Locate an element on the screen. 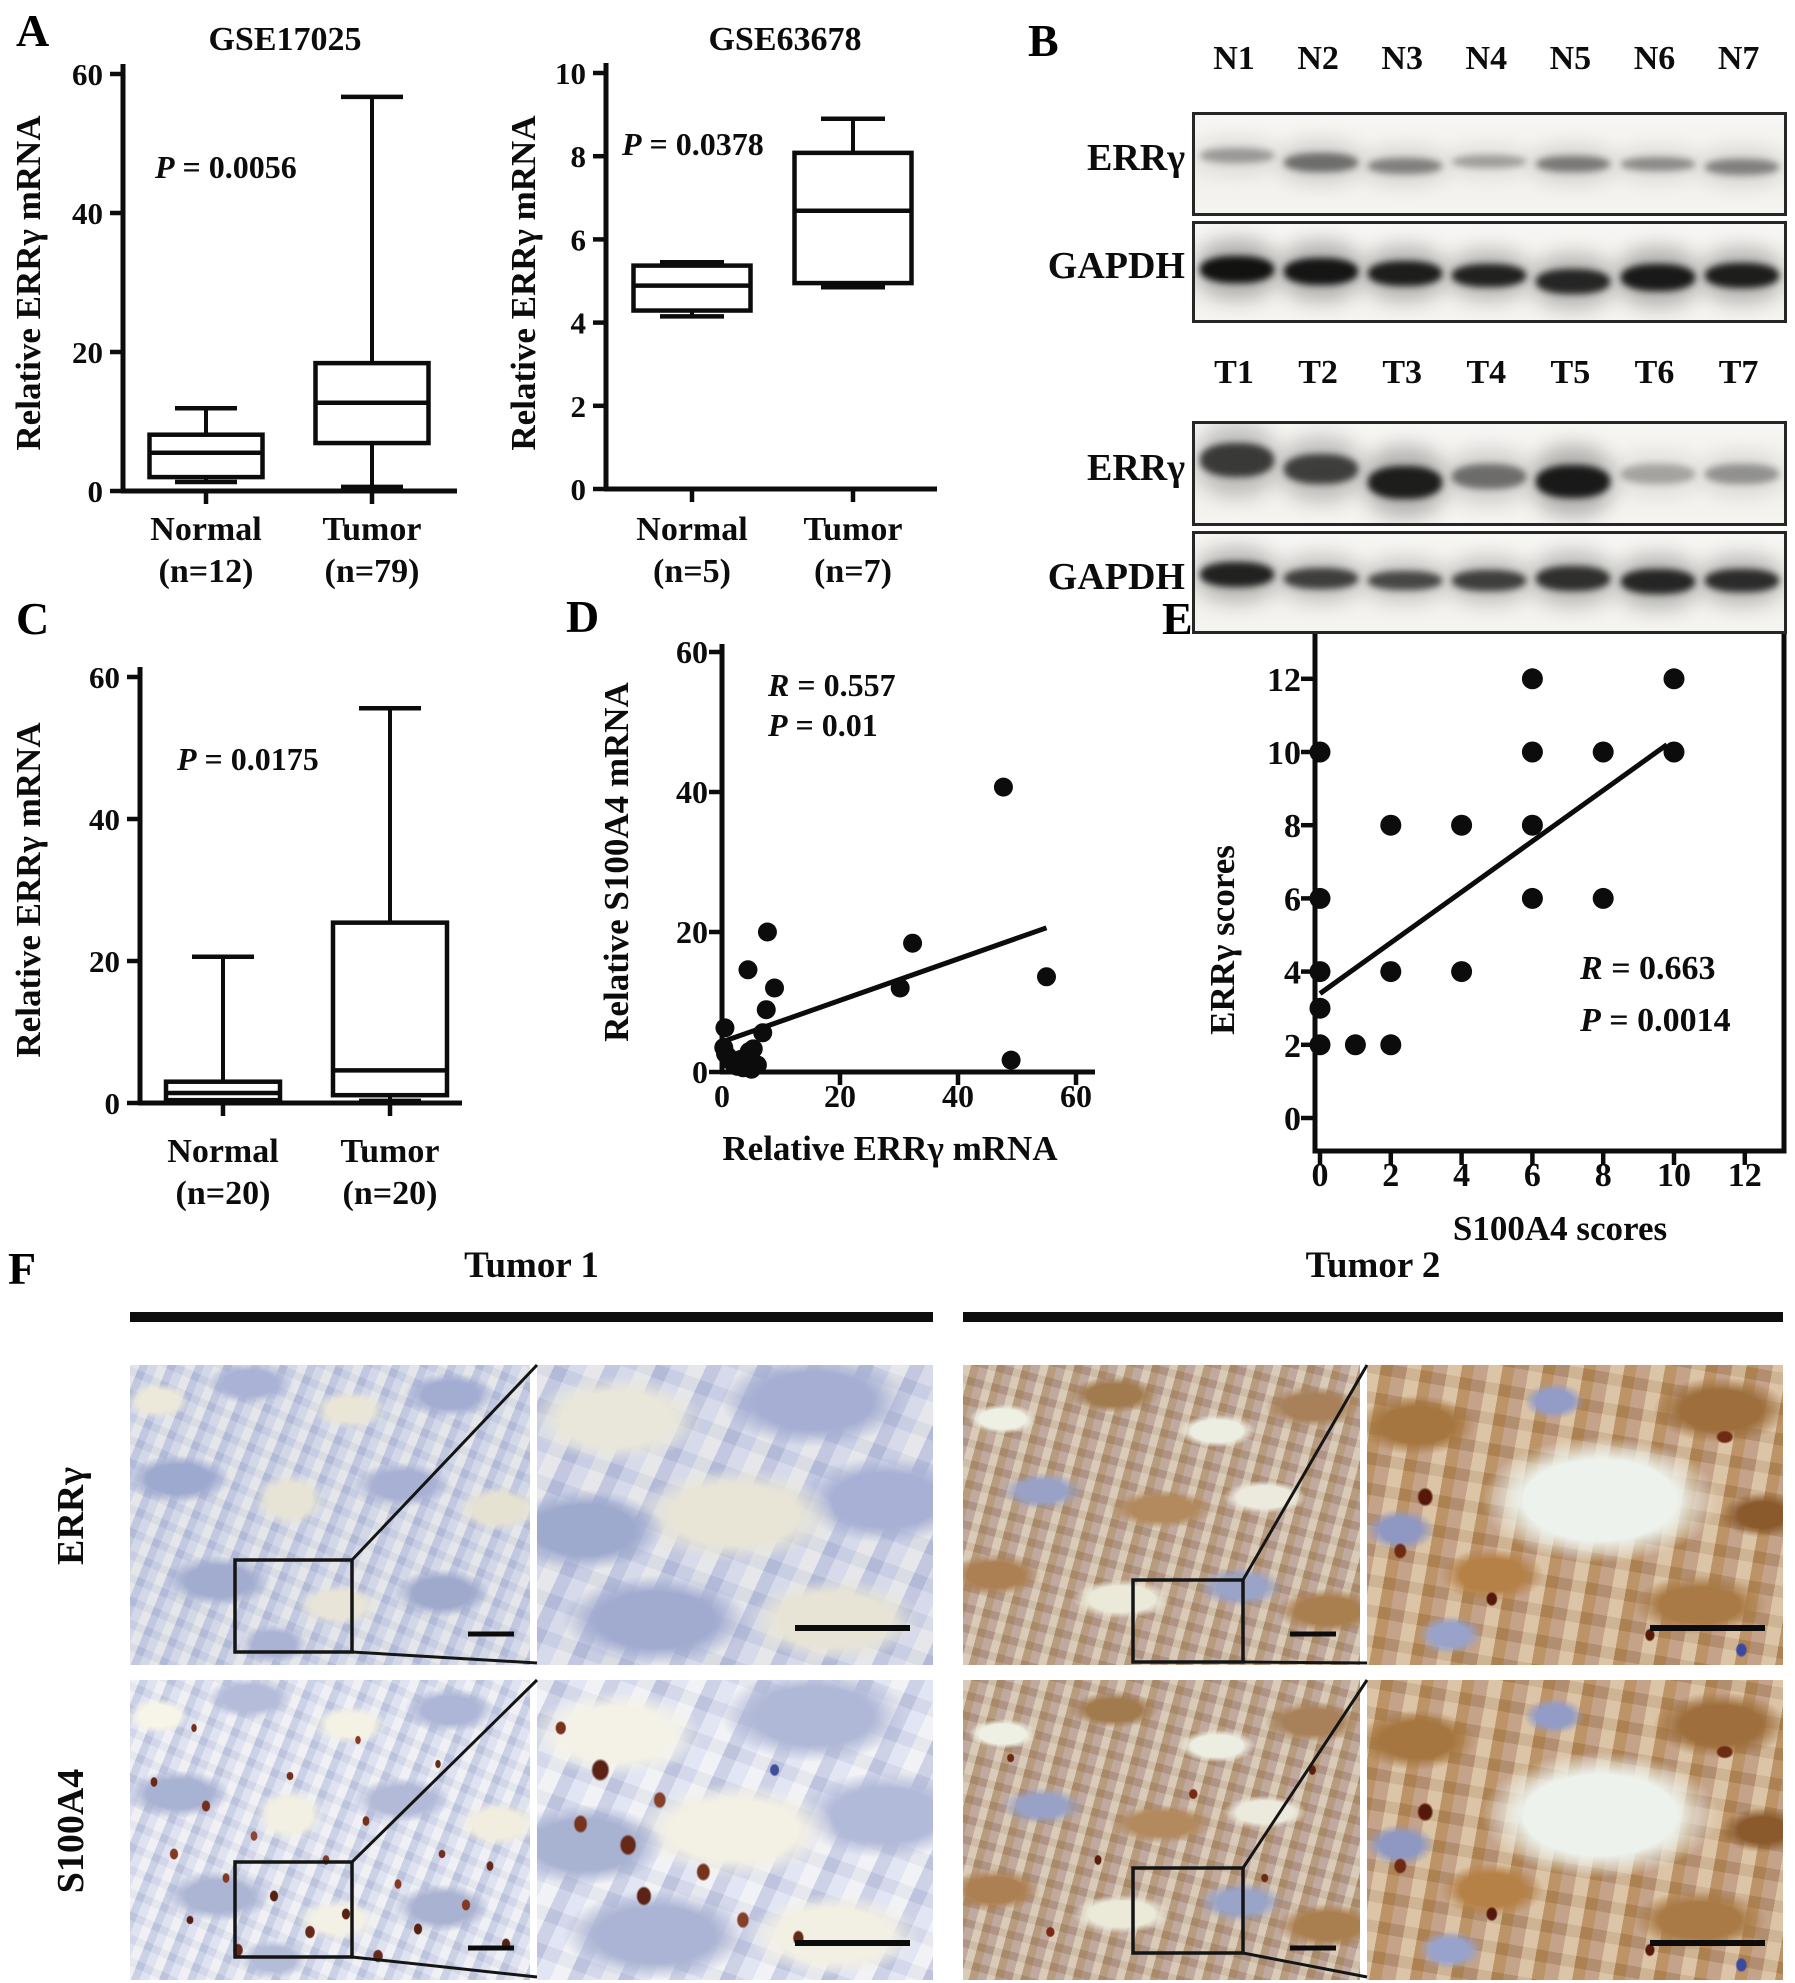 Image resolution: width=1795 pixels, height=1983 pixels. y-tick-label: 6 is located at coordinates (579, 239).